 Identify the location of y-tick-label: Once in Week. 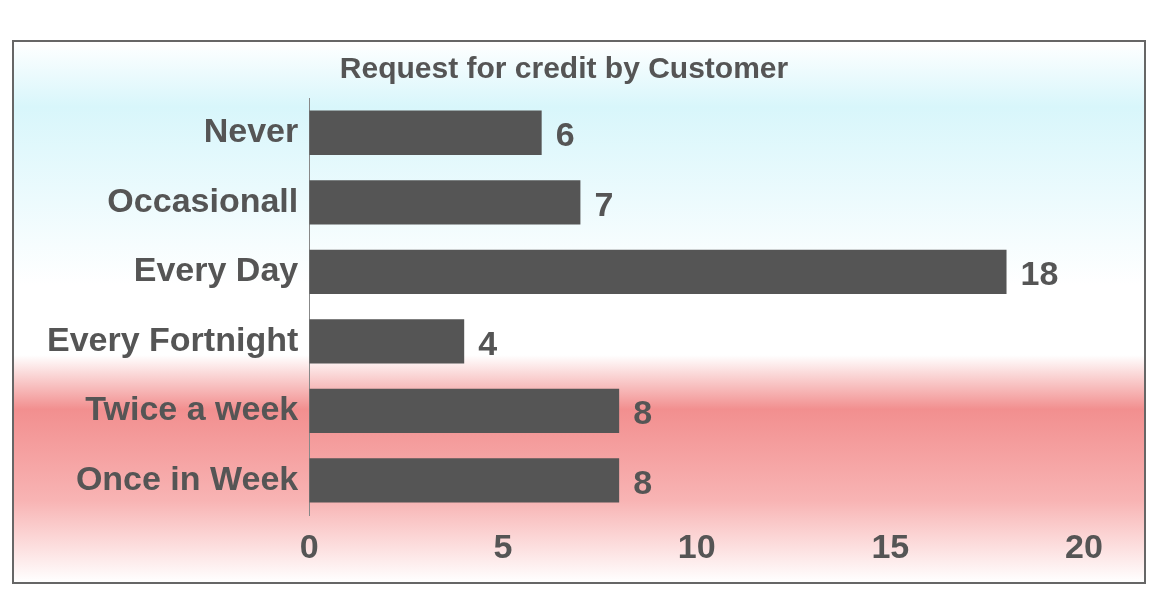
(187, 477).